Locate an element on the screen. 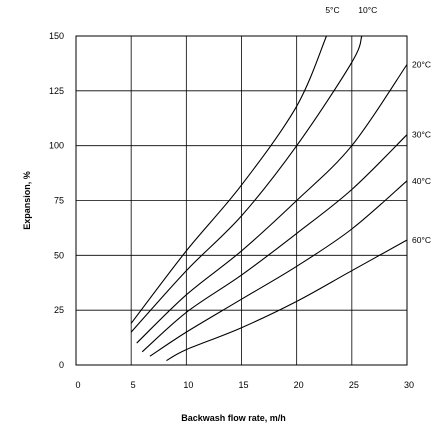 The image size is (444, 429). x-axis-title: Backwash flow rate, m/h is located at coordinates (233, 418).